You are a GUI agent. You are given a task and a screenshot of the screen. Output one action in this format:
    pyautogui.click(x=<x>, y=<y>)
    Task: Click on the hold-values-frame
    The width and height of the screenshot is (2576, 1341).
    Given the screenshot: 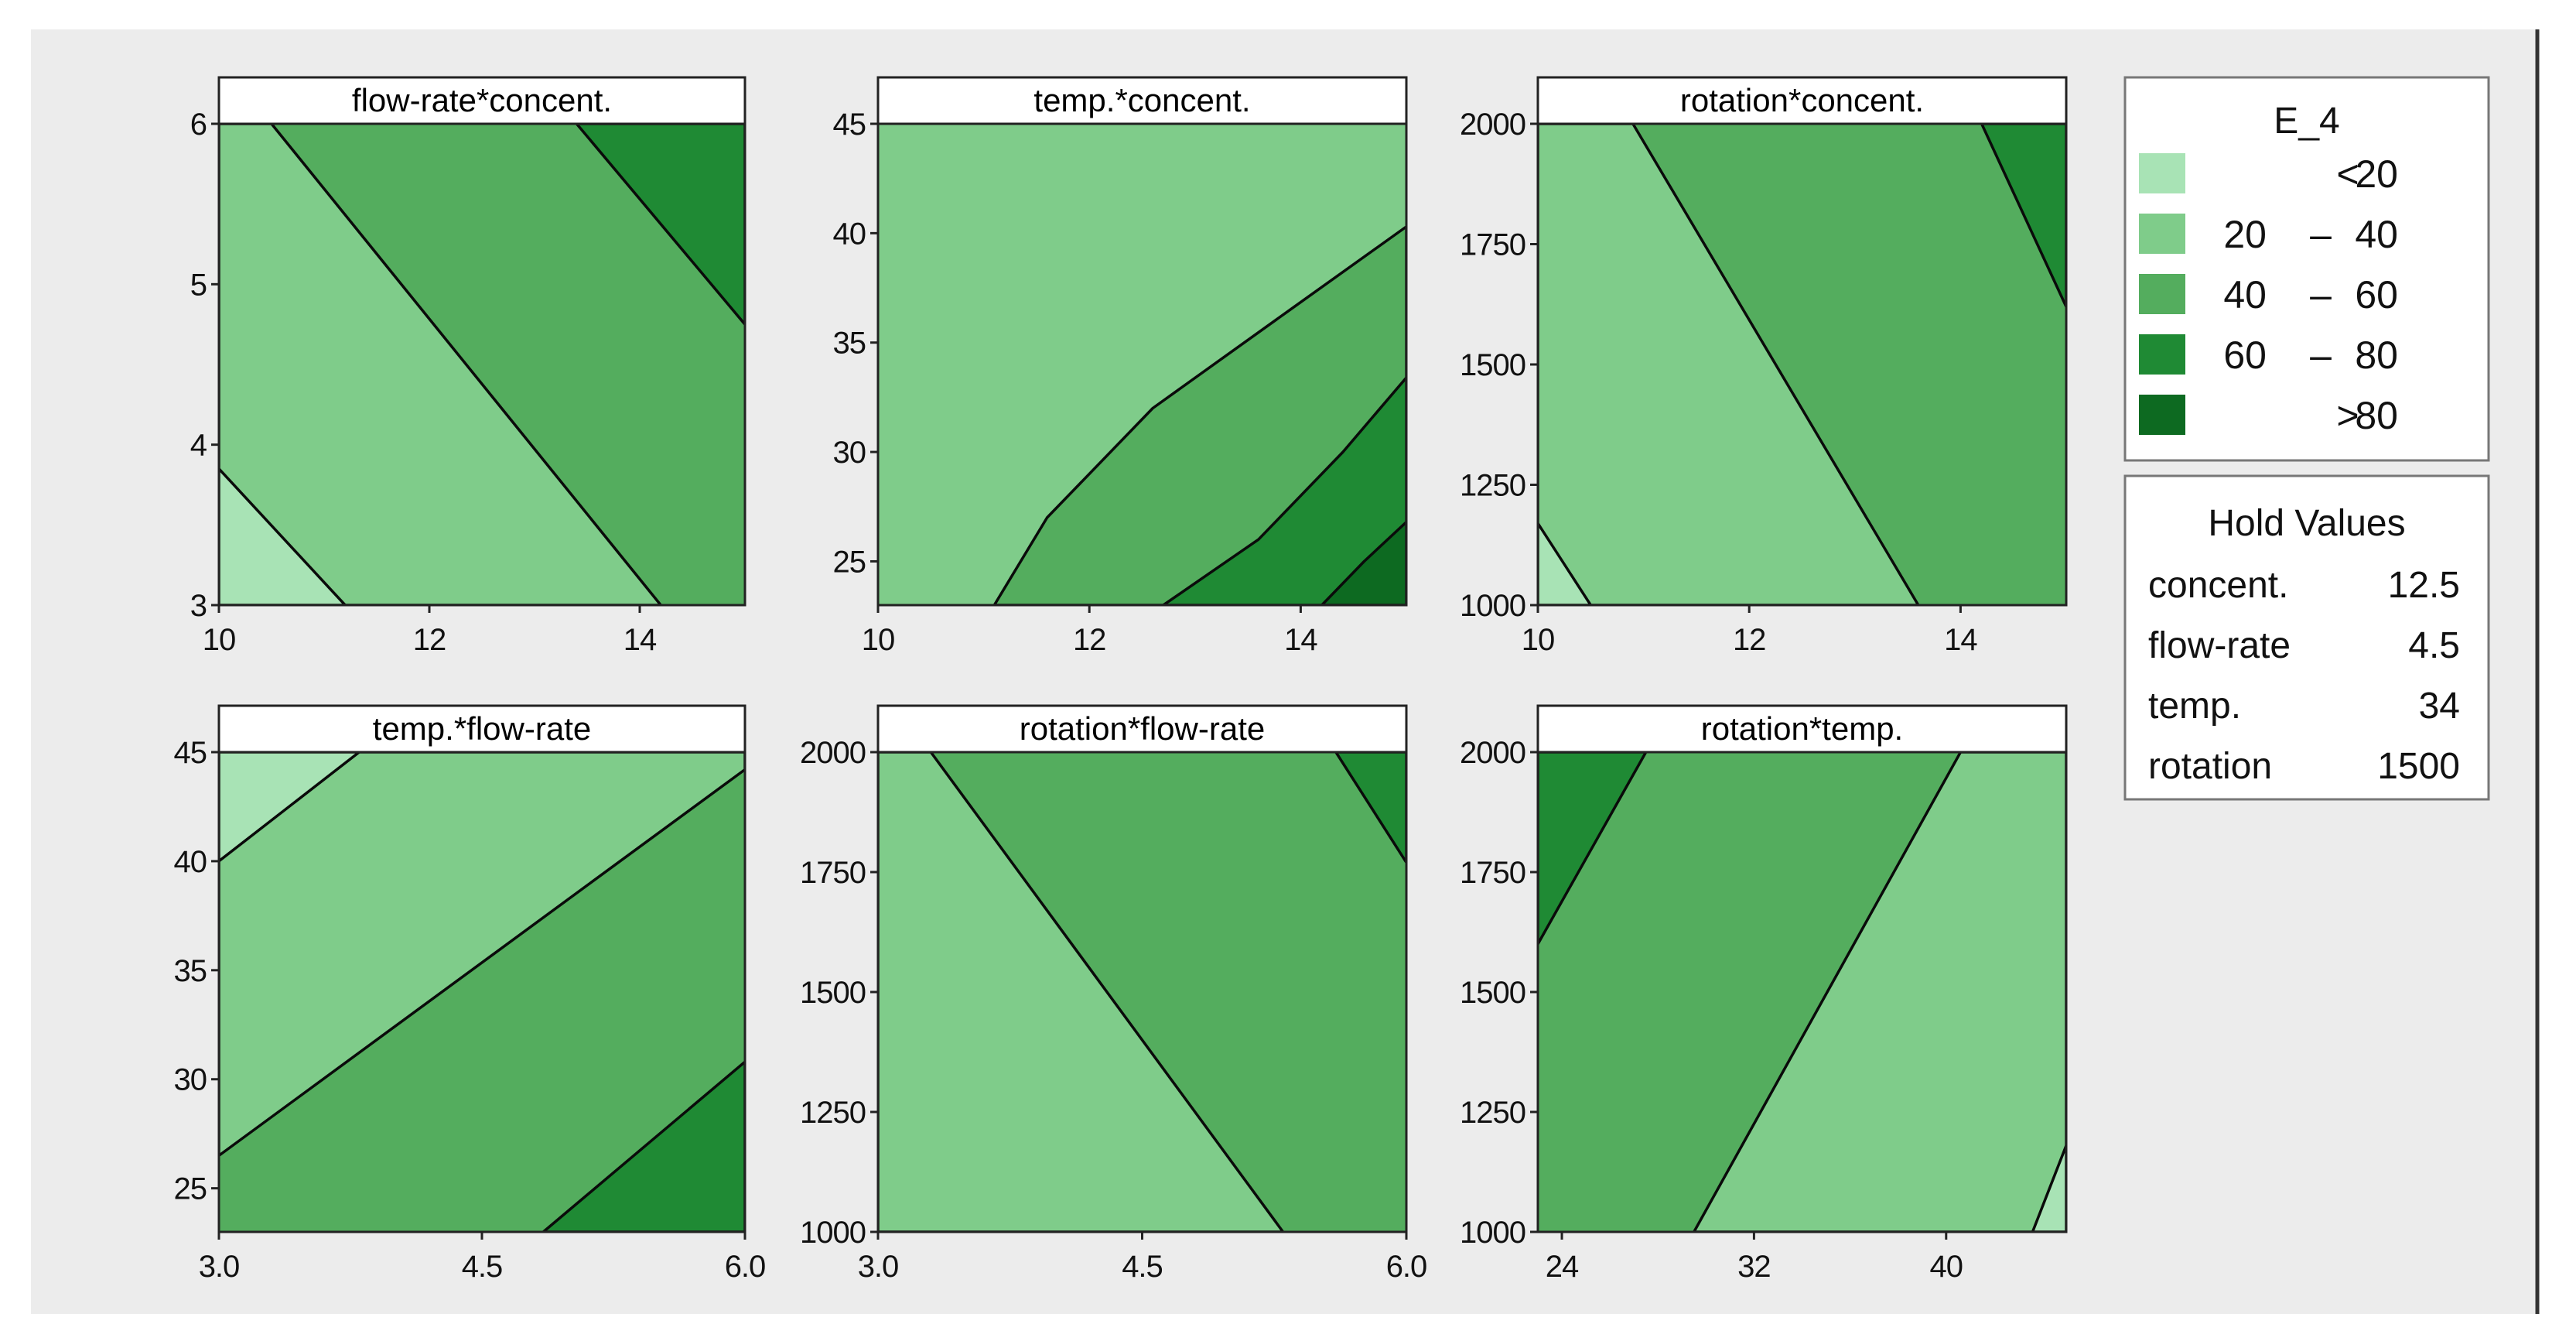 What is the action you would take?
    pyautogui.click(x=2306, y=637)
    